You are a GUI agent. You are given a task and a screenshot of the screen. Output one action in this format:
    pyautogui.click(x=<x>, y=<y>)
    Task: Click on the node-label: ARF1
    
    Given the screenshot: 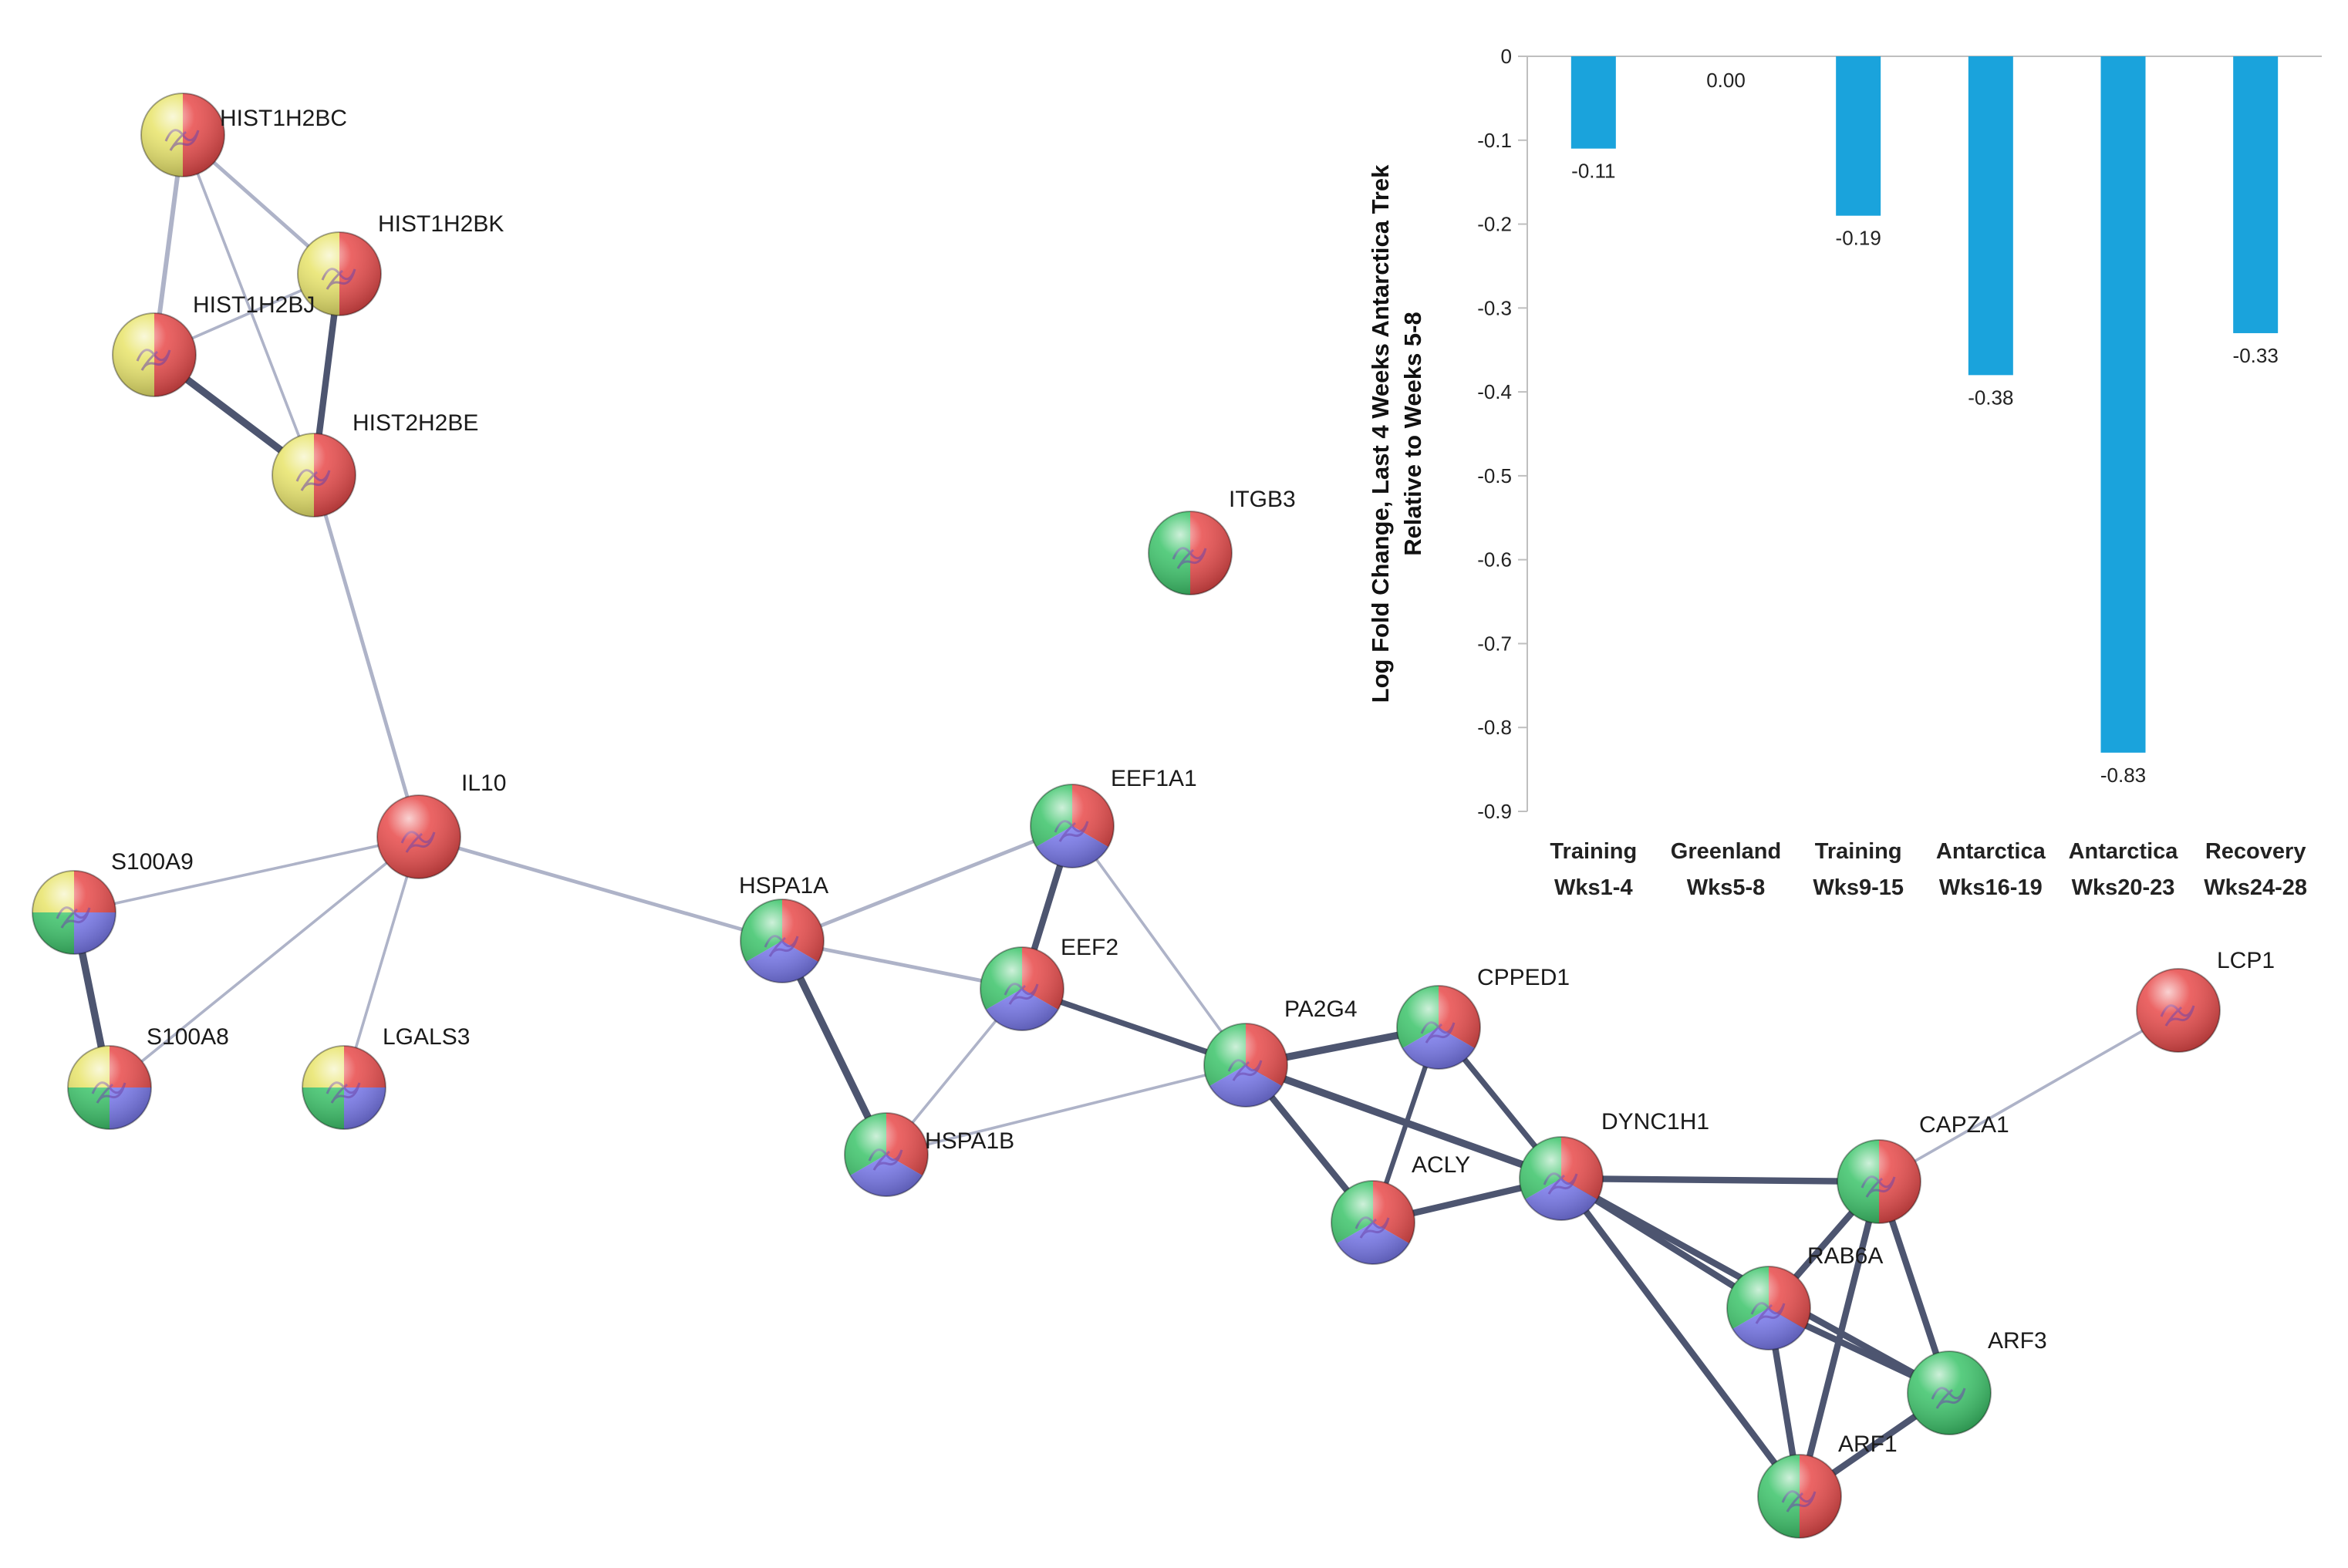 What is the action you would take?
    pyautogui.click(x=1868, y=1444)
    